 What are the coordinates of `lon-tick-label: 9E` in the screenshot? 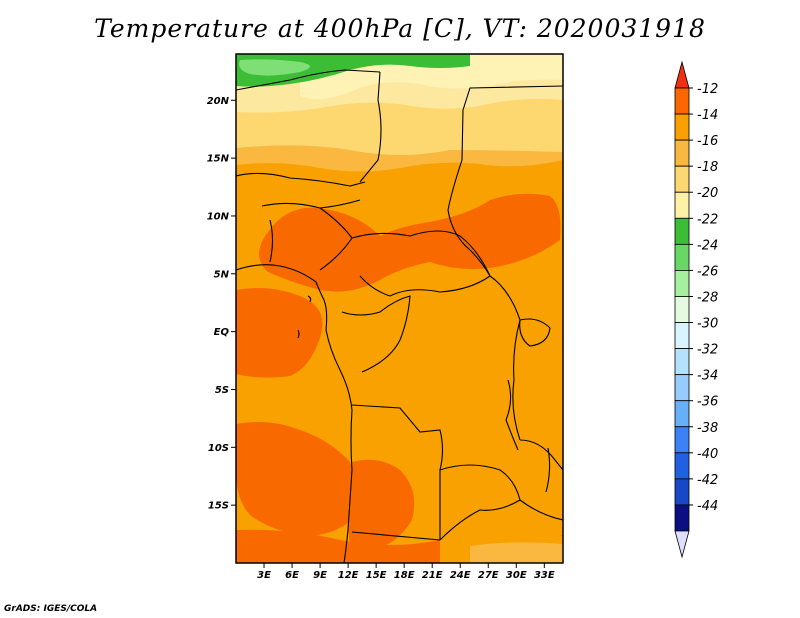 It's located at (320, 575).